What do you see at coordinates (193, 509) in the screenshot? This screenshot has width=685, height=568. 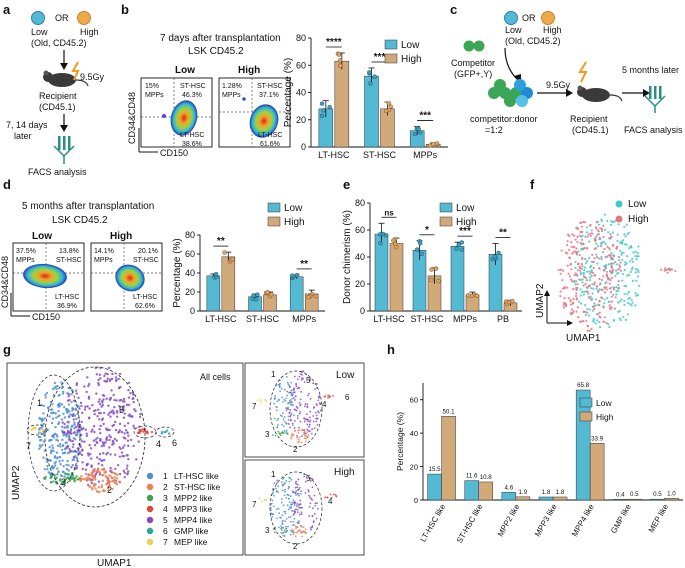 I see `g-legend-name-4: MPP3 like` at bounding box center [193, 509].